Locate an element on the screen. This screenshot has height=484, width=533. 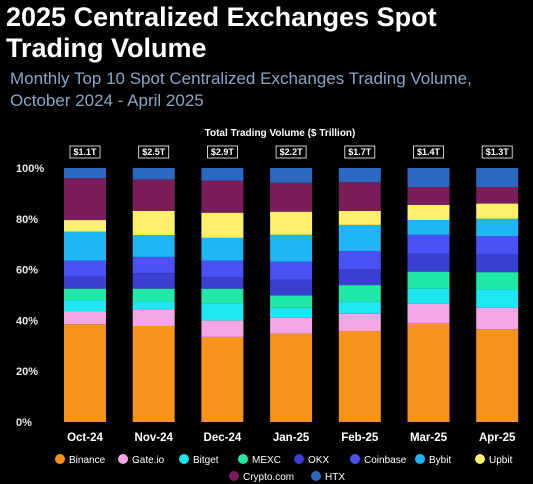
total-label: $1.1T is located at coordinates (85, 152).